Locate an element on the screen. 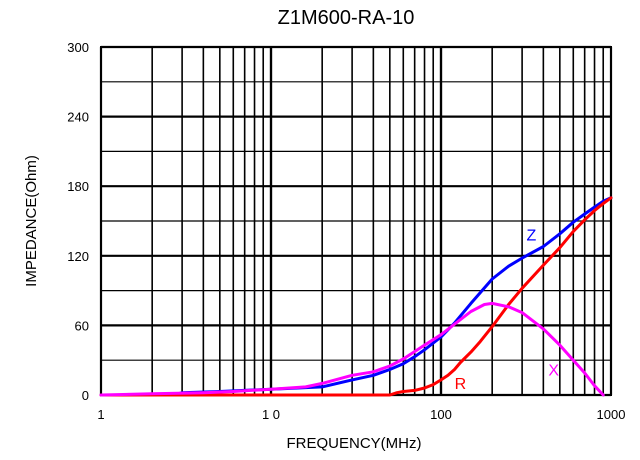 The image size is (640, 460). y-tick-label: 0 is located at coordinates (85, 395).